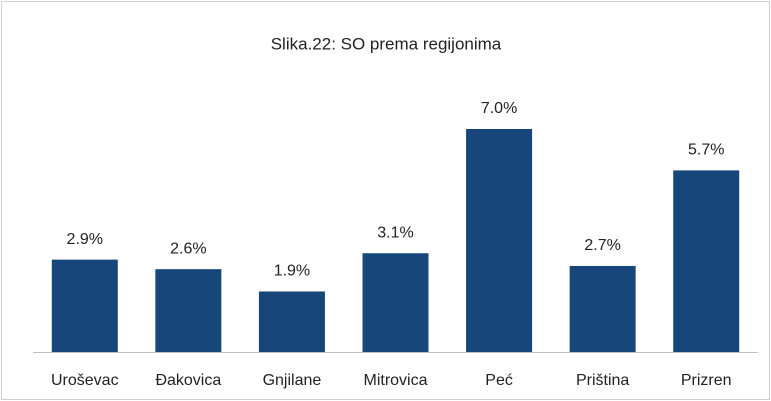  What do you see at coordinates (85, 380) in the screenshot?
I see `x-tick-label: Uroševac` at bounding box center [85, 380].